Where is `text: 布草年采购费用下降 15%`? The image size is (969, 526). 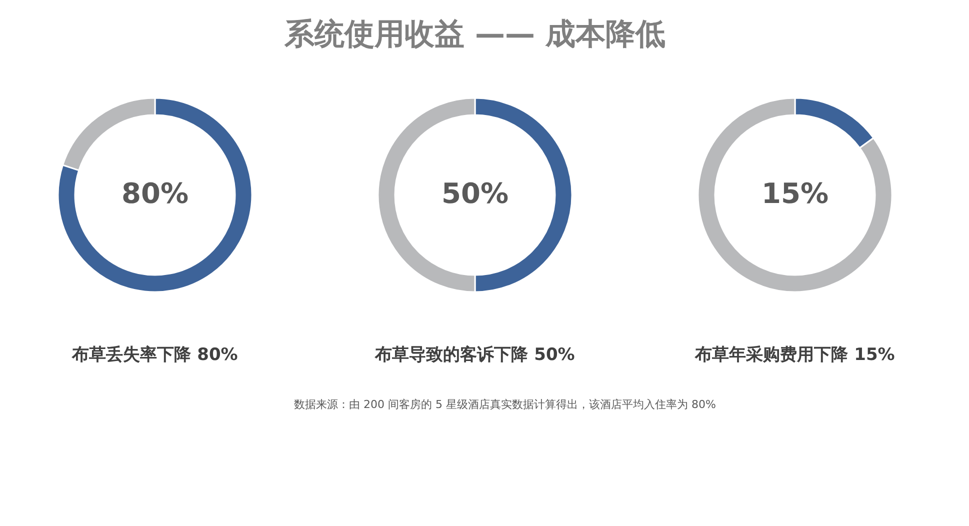 text: 布草年采购费用下降 15% is located at coordinates (794, 355).